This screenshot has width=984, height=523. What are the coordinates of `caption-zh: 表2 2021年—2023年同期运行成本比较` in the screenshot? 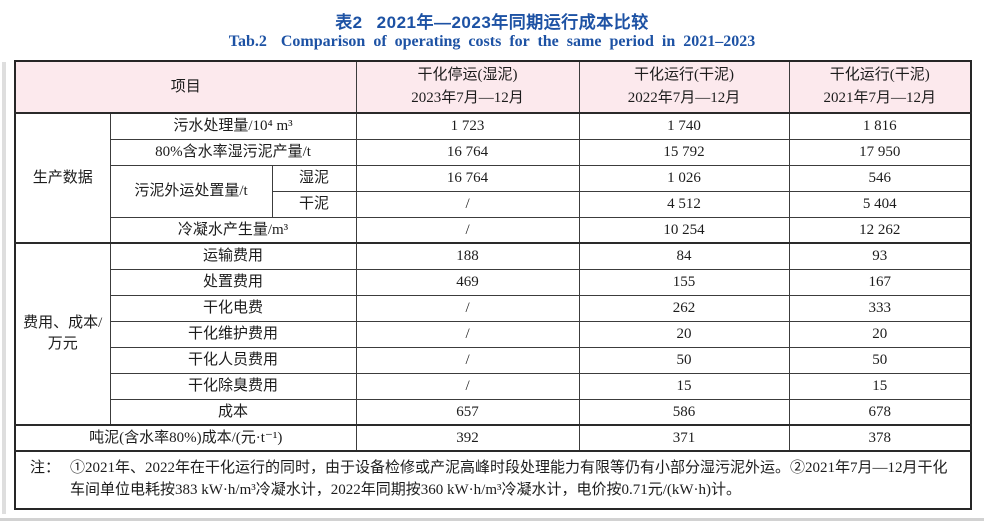 It's located at (492, 20).